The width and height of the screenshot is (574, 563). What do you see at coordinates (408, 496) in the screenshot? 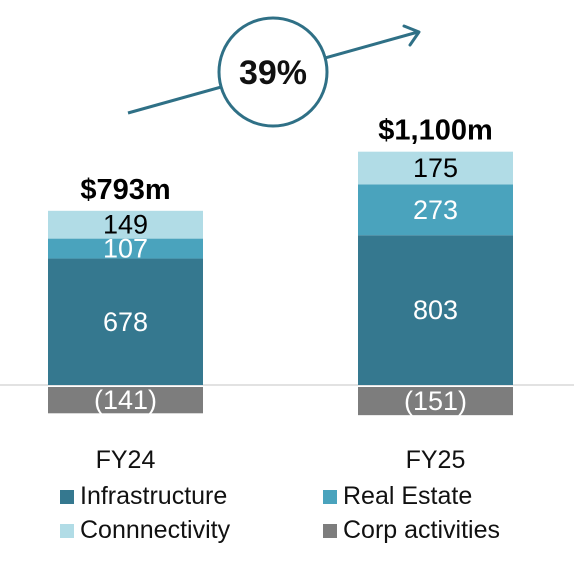
I see `legend-label: Real Estate` at bounding box center [408, 496].